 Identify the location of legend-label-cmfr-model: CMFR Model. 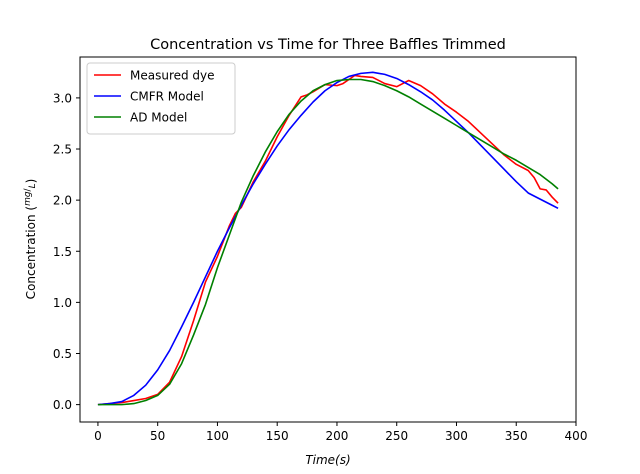
(167, 97).